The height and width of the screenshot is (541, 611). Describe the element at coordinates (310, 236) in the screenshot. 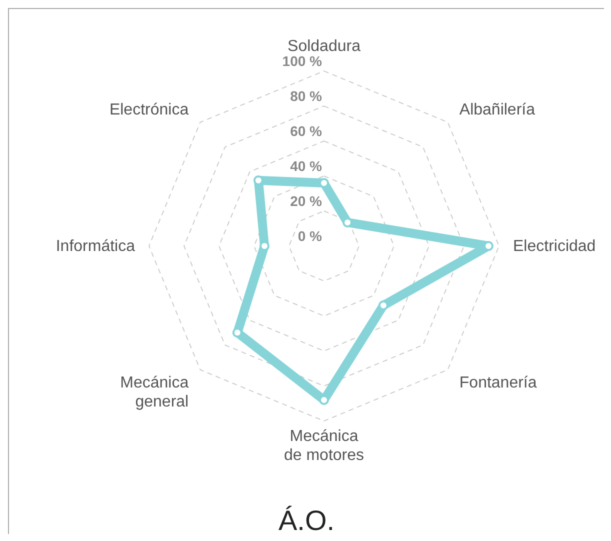

I see `y-tick-label: 0 %` at that location.